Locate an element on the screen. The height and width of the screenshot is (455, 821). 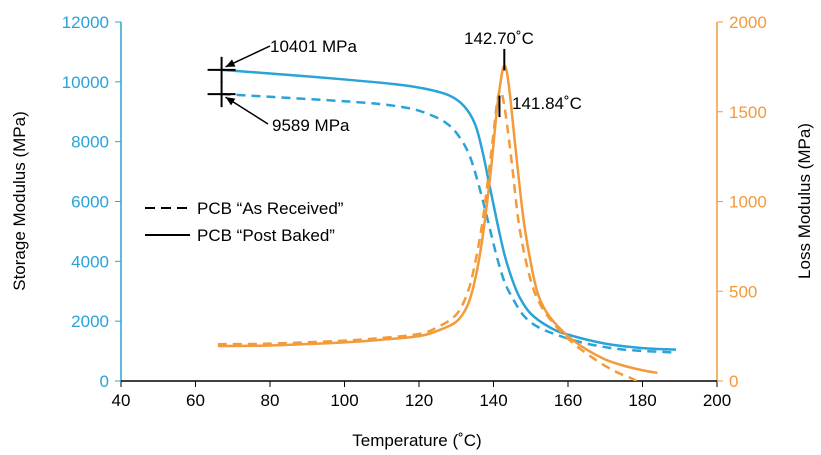
left-tick-label: 12000 is located at coordinates (85, 22).